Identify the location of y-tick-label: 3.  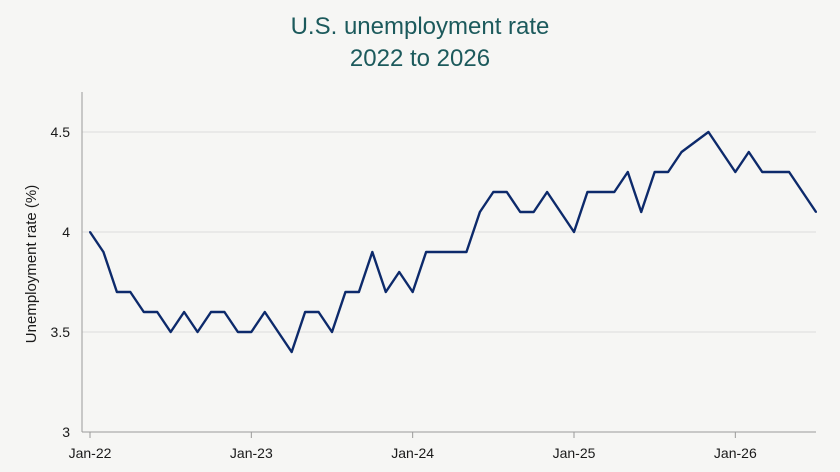
(66, 432).